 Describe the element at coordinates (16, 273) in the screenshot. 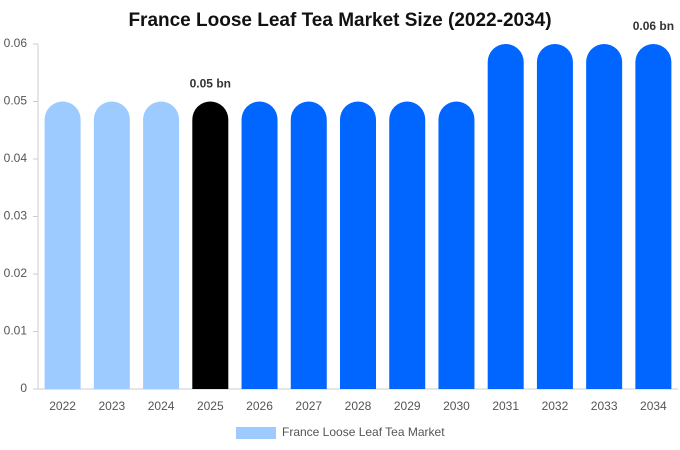

I see `y-tick-label: 0.02` at that location.